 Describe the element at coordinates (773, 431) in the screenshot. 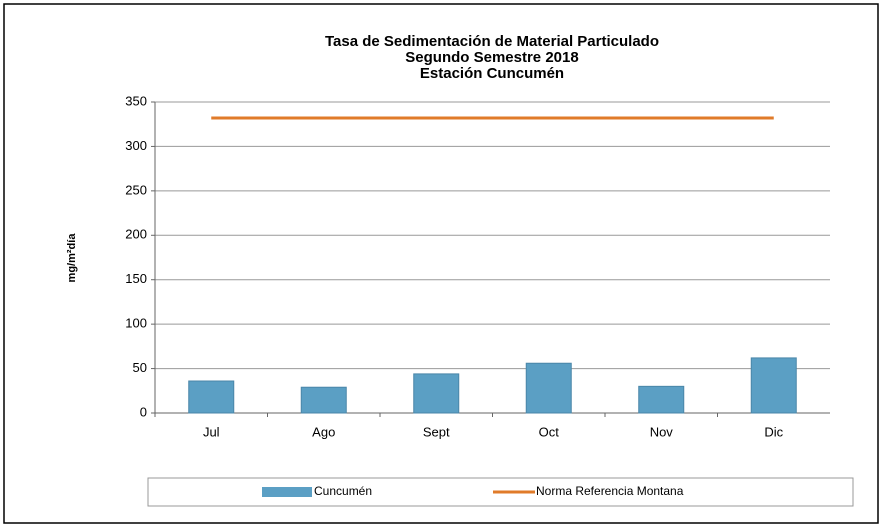

I see `x-tick-label: Dic` at that location.